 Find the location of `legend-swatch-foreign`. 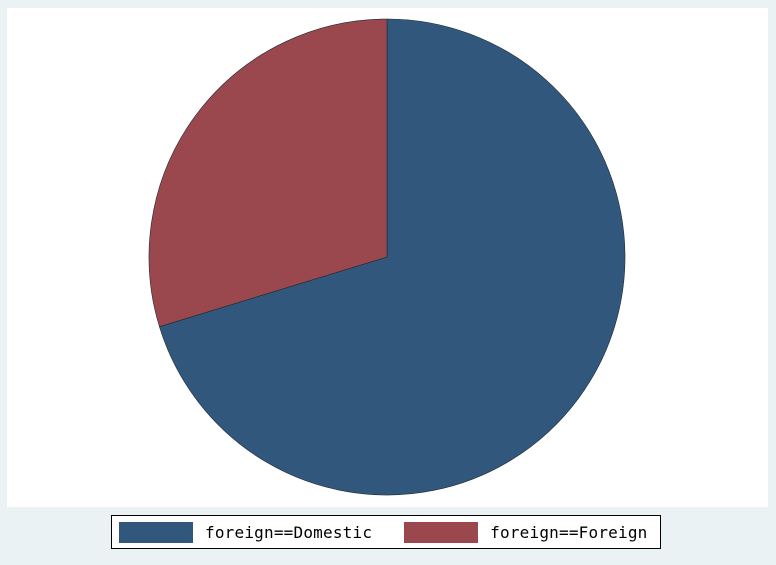

legend-swatch-foreign is located at coordinates (441, 532).